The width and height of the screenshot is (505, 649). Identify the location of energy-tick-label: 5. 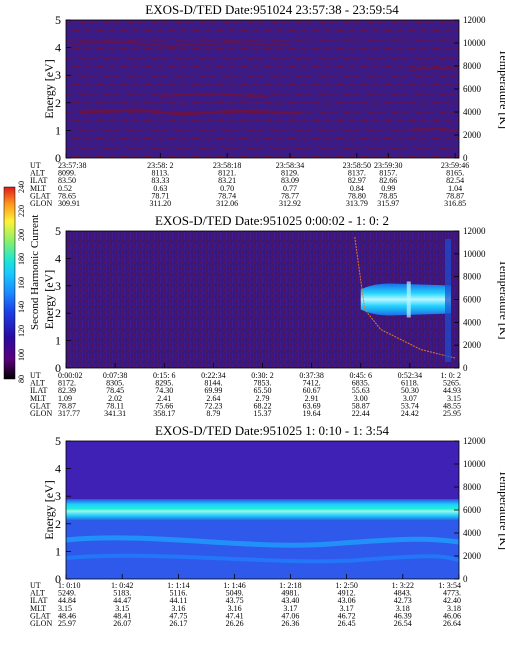
(58, 441).